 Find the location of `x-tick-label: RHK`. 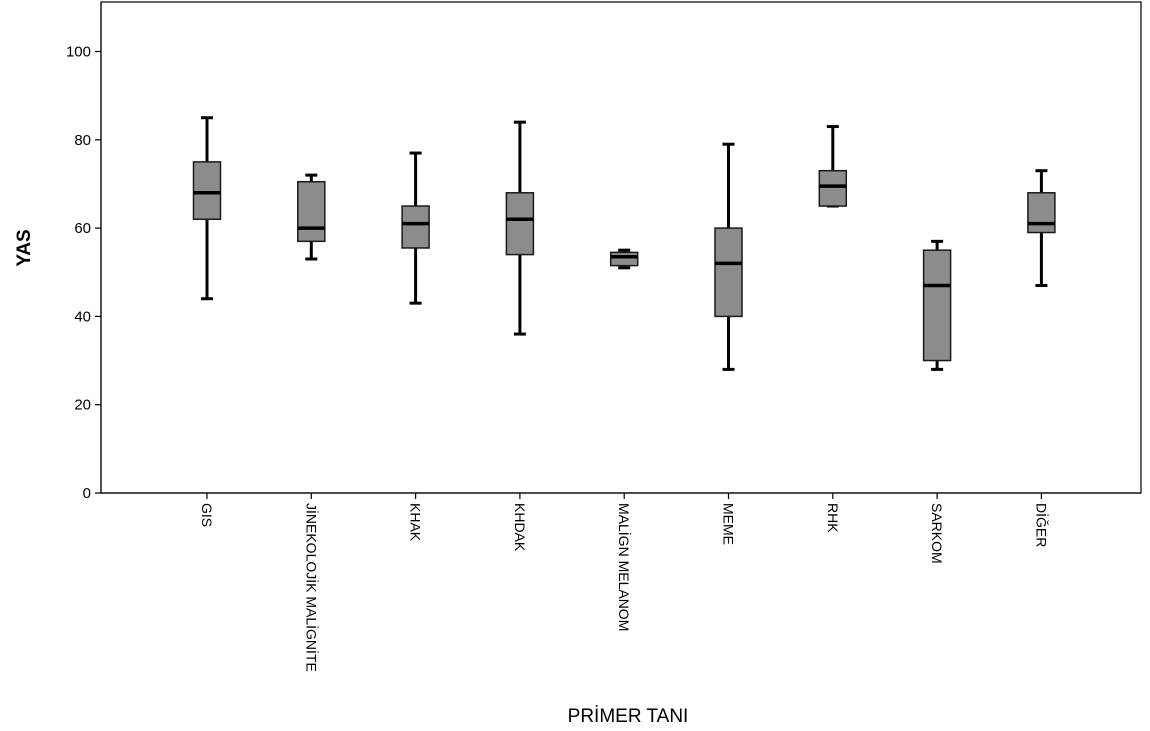

x-tick-label: RHK is located at coordinates (833, 518).